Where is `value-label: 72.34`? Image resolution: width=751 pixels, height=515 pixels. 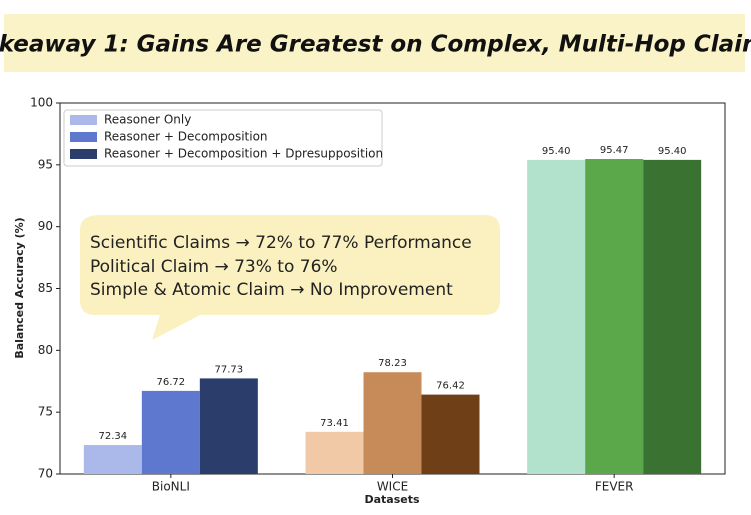 value-label: 72.34 is located at coordinates (113, 436).